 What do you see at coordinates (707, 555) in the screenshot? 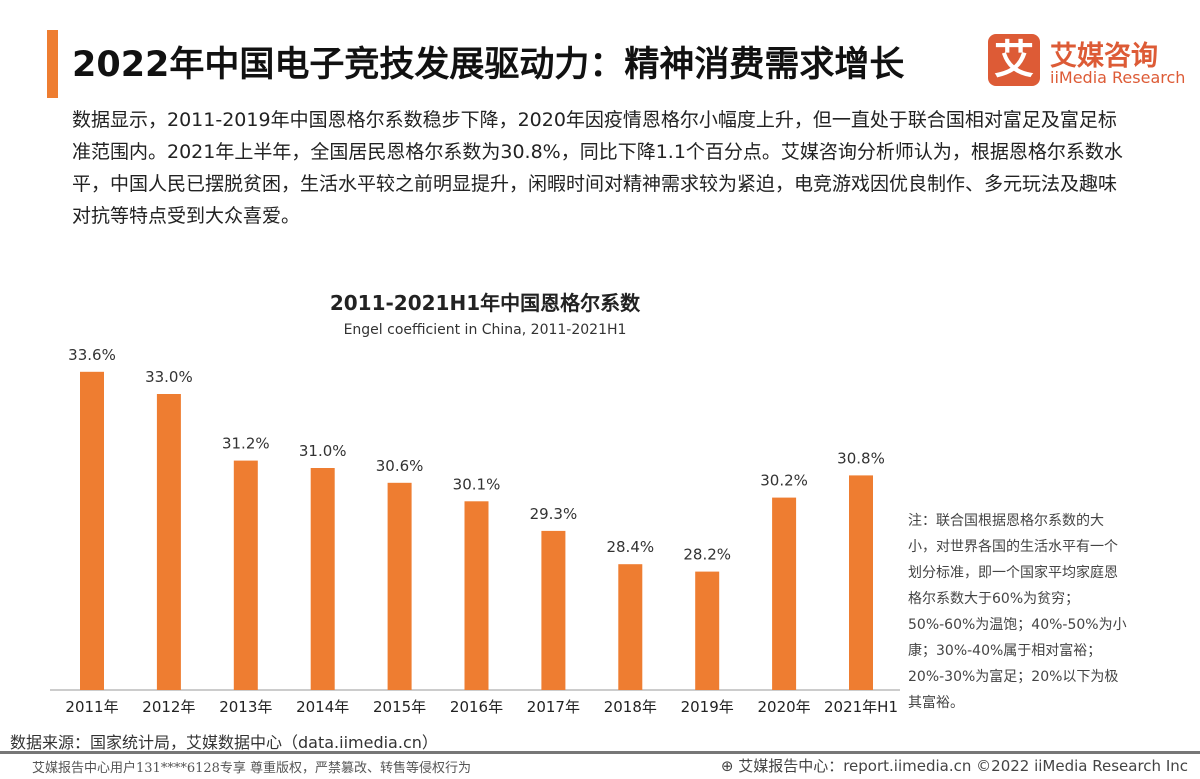
I see `data-label: 28.2%` at bounding box center [707, 555].